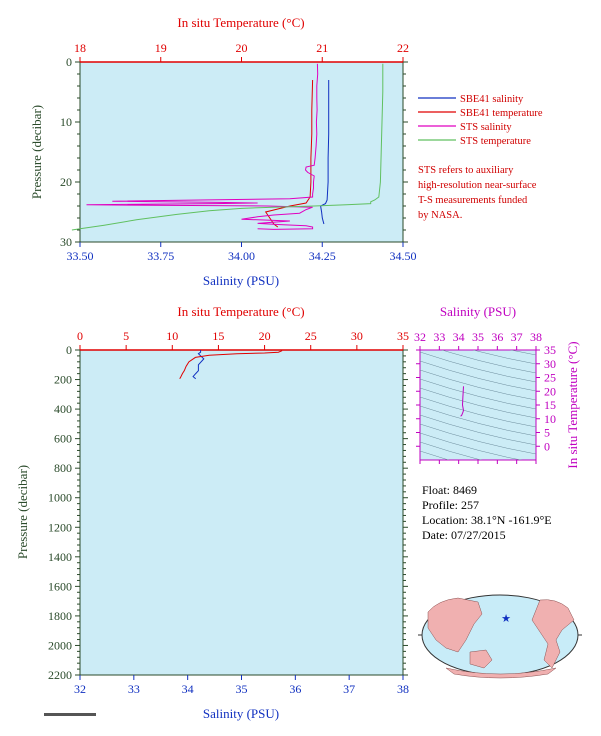  I want to click on pressure-tick-label: 1400, so click(60, 557).